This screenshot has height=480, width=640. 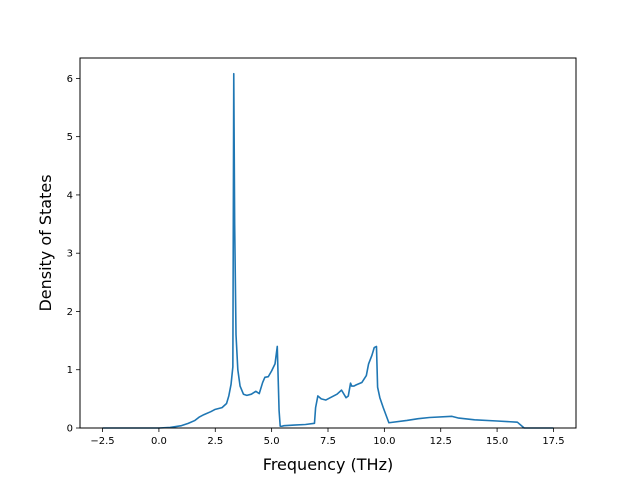 I want to click on x-tick-label: 7.5, so click(x=328, y=441).